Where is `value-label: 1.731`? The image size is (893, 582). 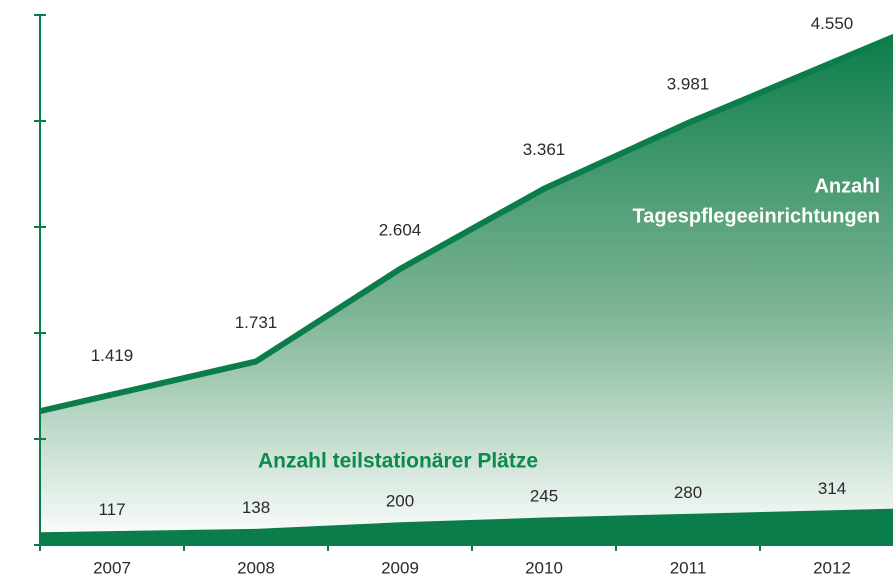
value-label: 1.731 is located at coordinates (256, 322).